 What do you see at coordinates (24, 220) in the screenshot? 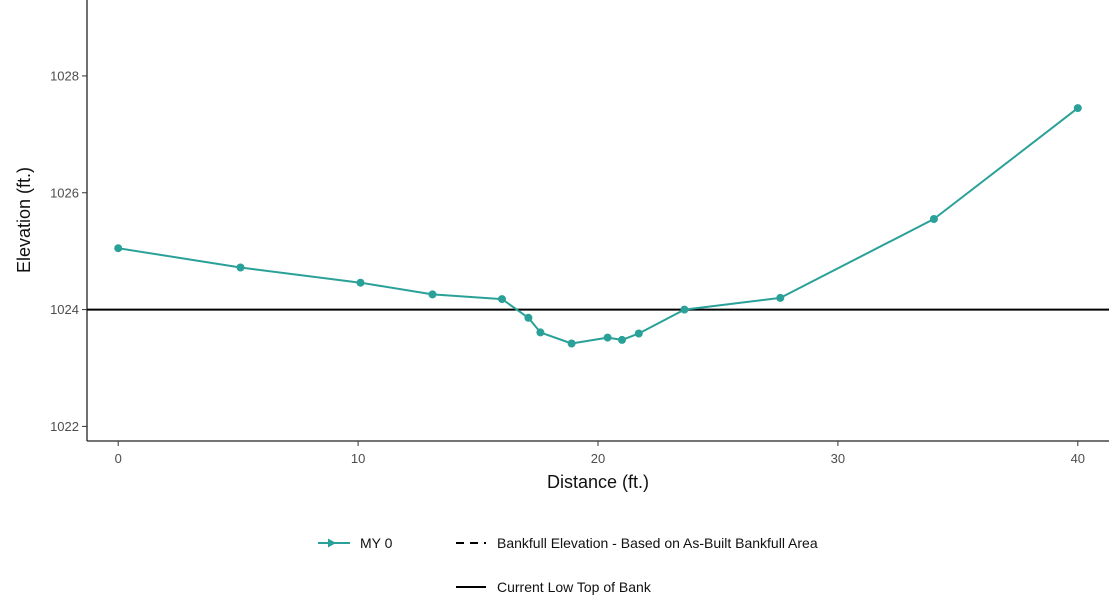
I see `y-axis-title: Elevation (ft.)` at bounding box center [24, 220].